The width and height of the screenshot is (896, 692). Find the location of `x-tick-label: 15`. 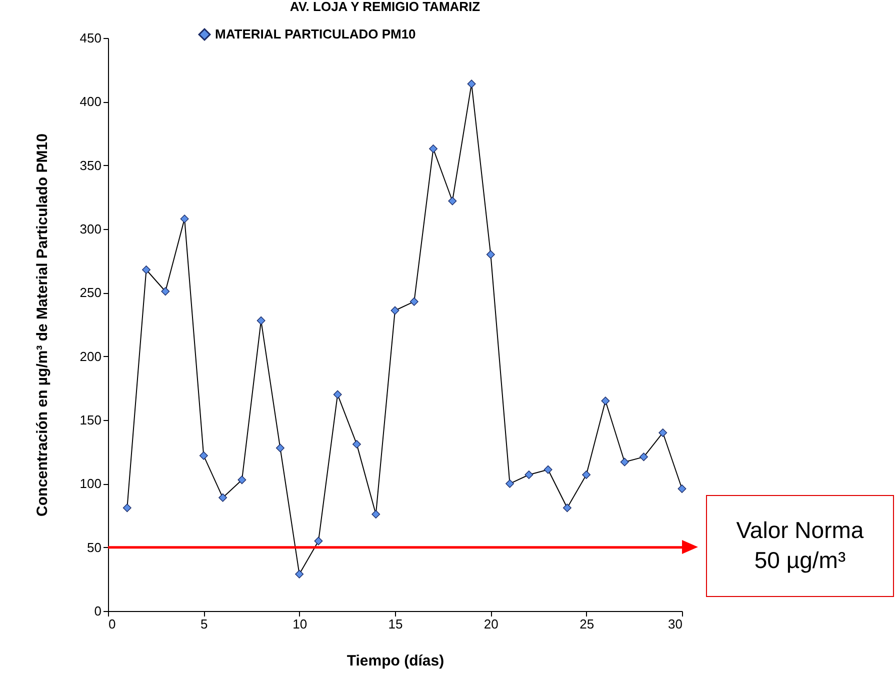

x-tick-label: 15 is located at coordinates (395, 624).